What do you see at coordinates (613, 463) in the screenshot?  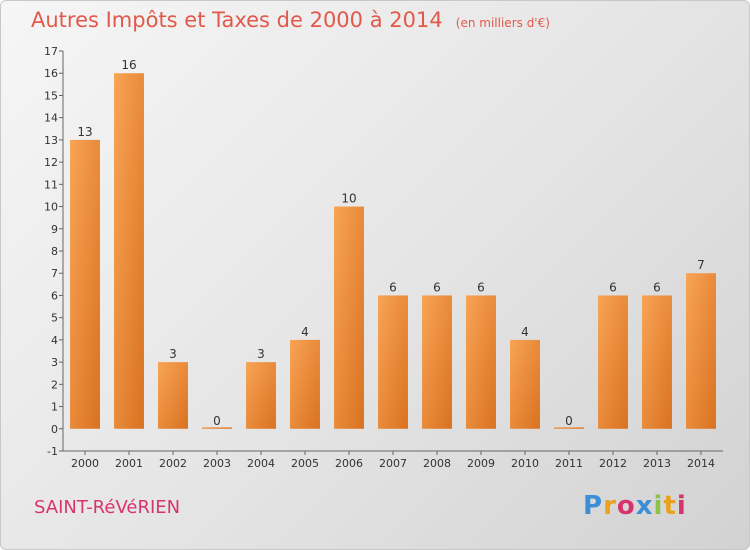 I see `x-tick-label: 2012` at bounding box center [613, 463].